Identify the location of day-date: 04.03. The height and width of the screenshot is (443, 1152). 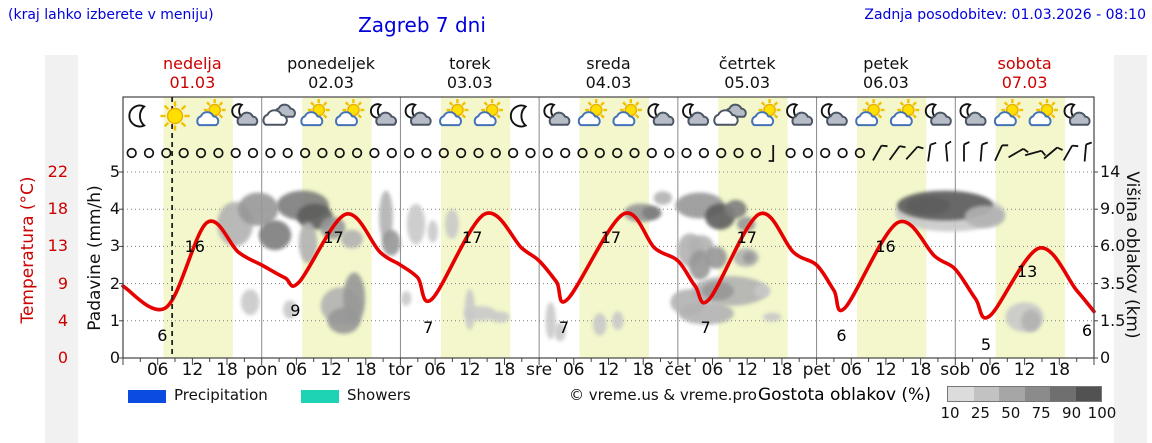
(608, 82).